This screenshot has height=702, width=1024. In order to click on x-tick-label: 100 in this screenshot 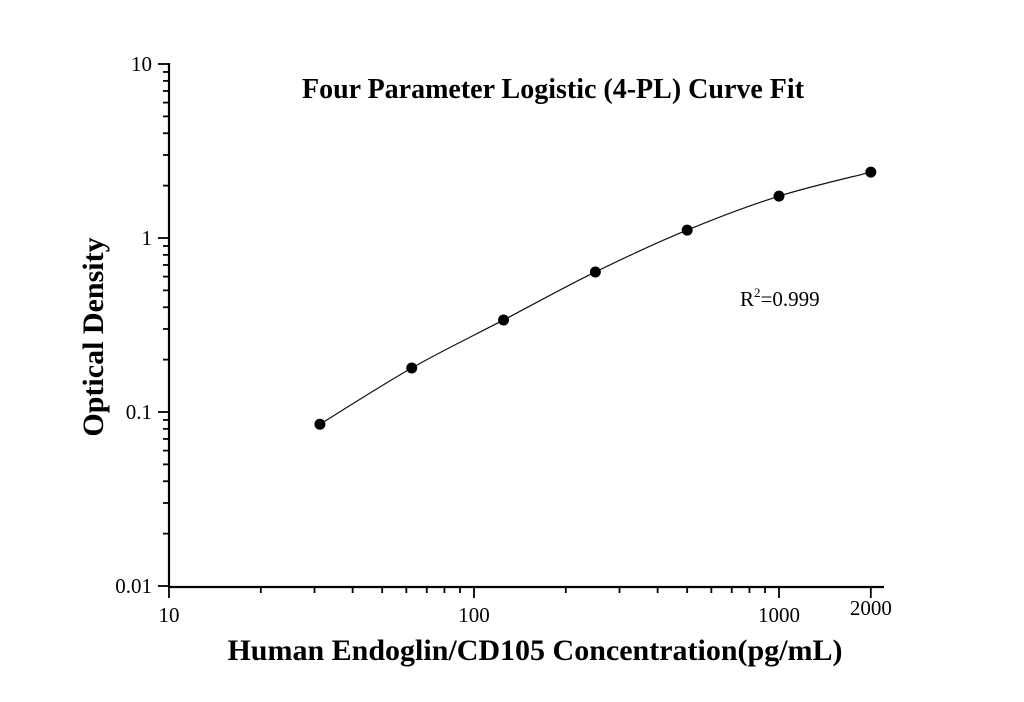, I will do `click(474, 615)`.